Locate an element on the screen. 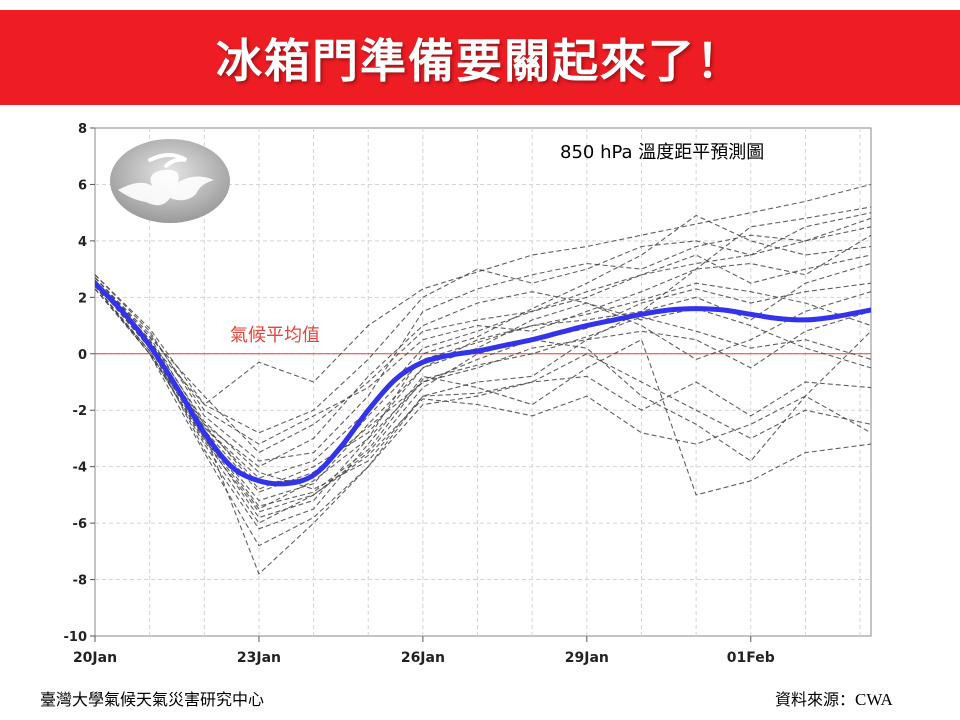 This screenshot has height=720, width=960. y-tick-label: -10 is located at coordinates (76, 637).